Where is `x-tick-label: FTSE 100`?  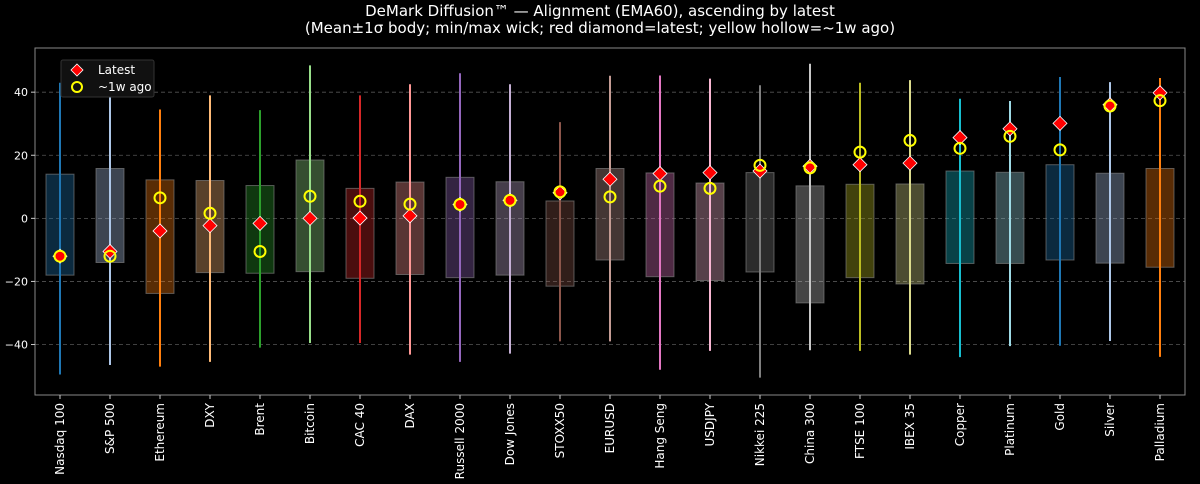 x-tick-label: FTSE 100 is located at coordinates (860, 431).